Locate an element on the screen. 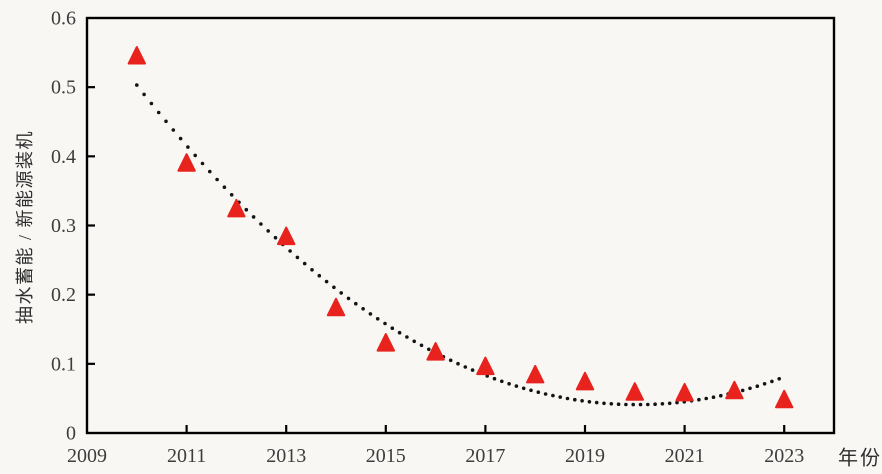 This screenshot has height=474, width=882. x-tick-label: 2019 is located at coordinates (585, 456).